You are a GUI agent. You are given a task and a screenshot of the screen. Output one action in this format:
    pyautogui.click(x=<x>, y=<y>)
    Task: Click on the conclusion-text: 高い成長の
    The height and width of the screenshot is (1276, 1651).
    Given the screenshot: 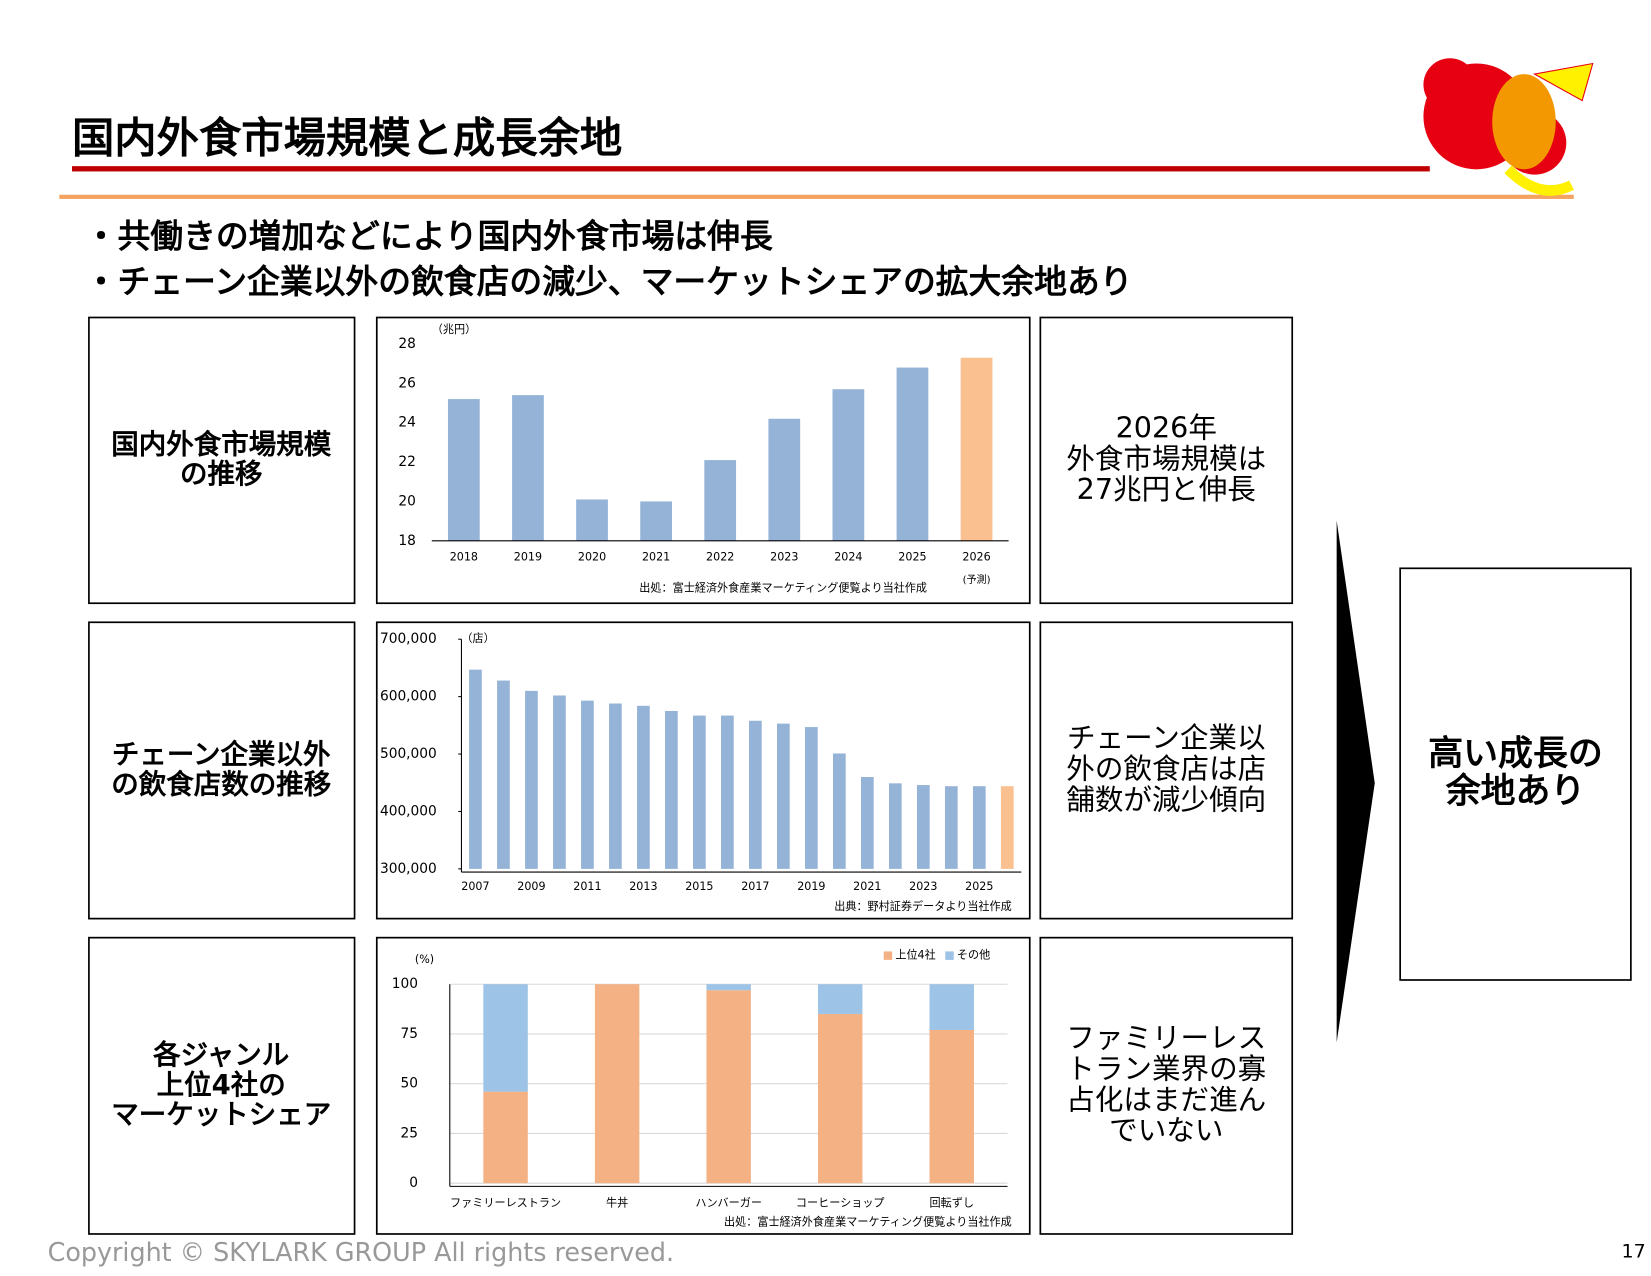 What is the action you would take?
    pyautogui.click(x=1515, y=754)
    